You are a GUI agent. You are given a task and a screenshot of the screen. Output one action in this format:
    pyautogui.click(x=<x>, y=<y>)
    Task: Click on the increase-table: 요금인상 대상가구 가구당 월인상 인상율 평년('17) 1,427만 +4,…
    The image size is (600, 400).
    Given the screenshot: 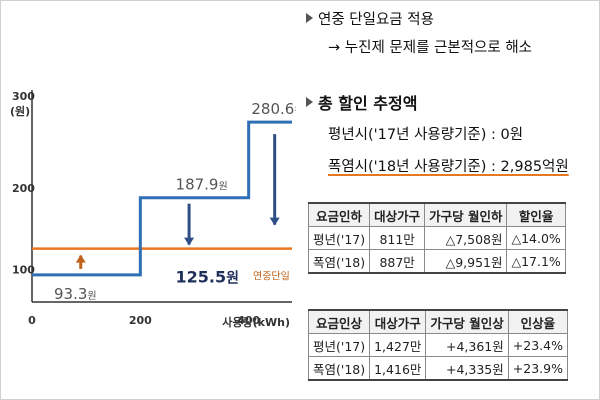 What is the action you would take?
    pyautogui.click(x=437, y=345)
    